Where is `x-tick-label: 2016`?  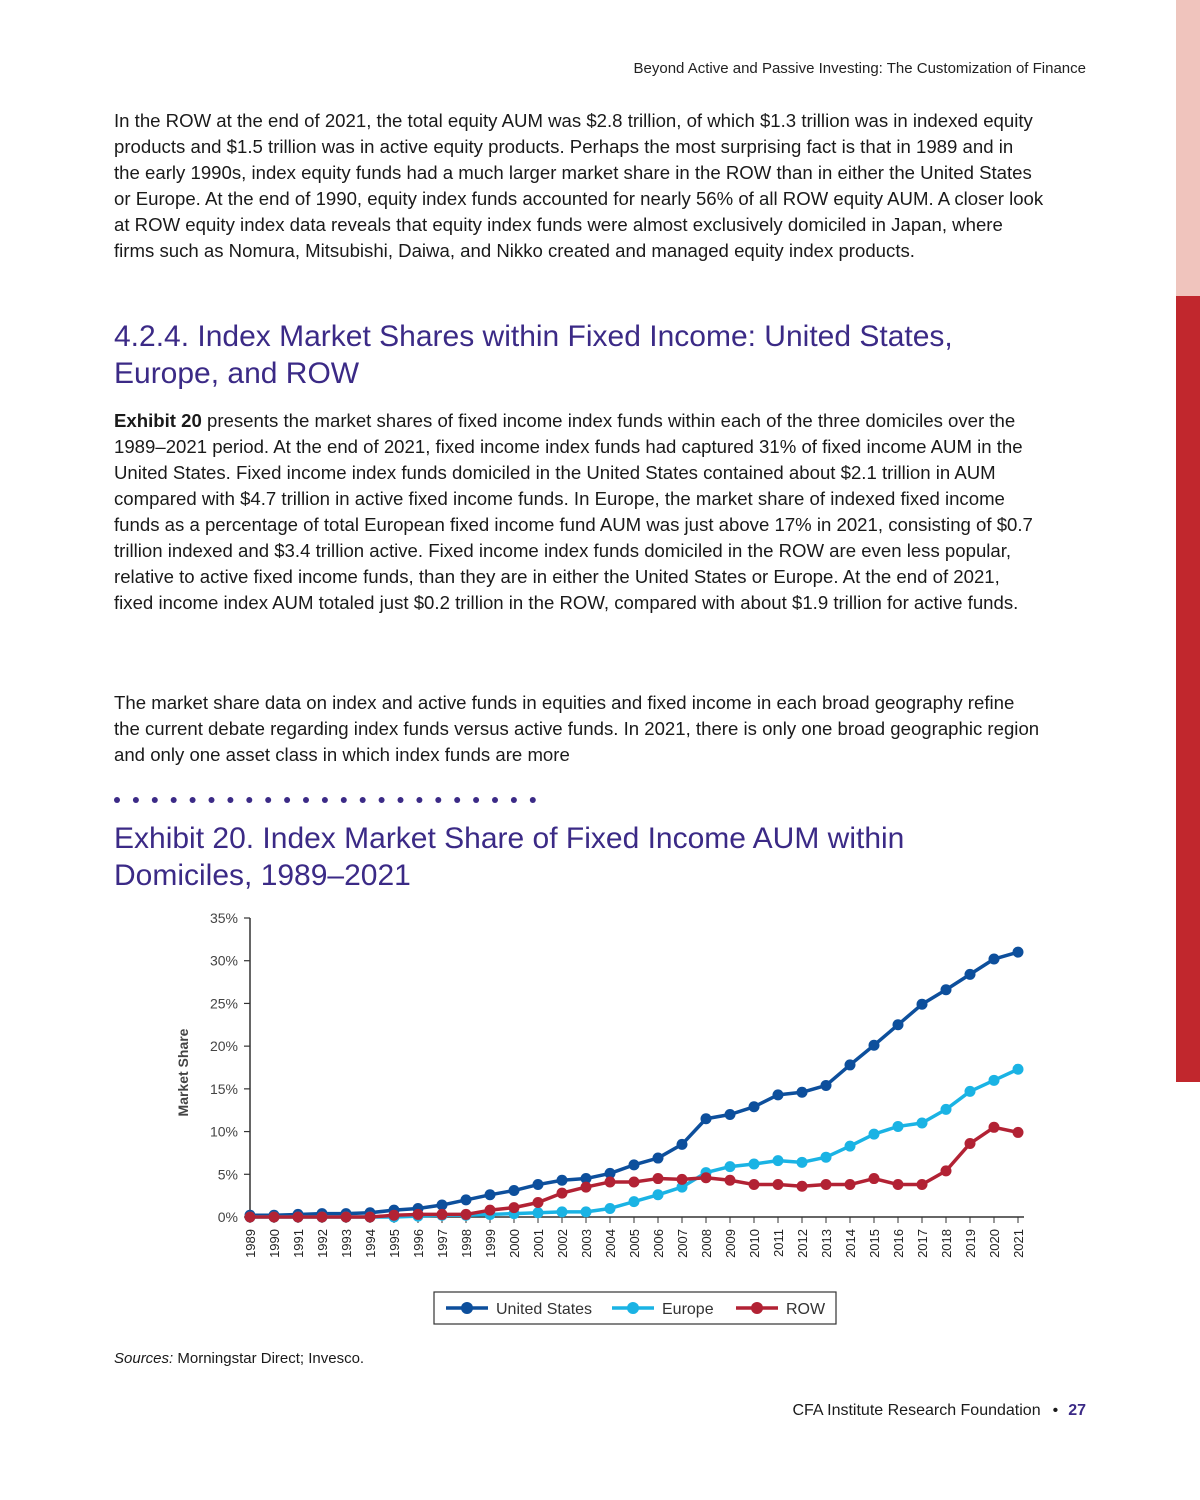 x-tick-label: 2016 is located at coordinates (898, 1243).